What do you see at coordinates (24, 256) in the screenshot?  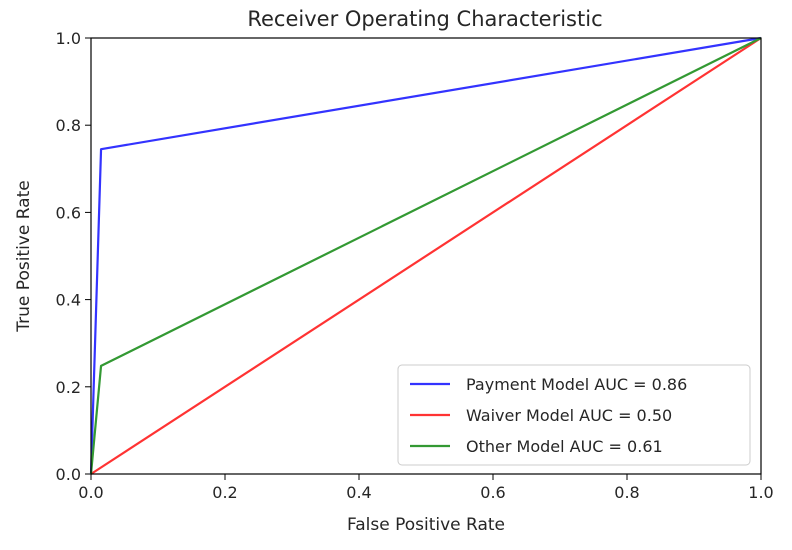 I see `y-axis-label: True Positive Rate` at bounding box center [24, 256].